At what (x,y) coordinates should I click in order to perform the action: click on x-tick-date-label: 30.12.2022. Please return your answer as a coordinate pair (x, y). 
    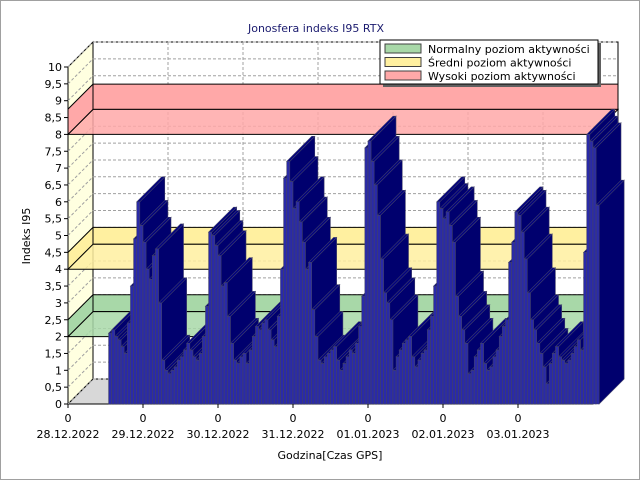
    Looking at the image, I should click on (218, 434).